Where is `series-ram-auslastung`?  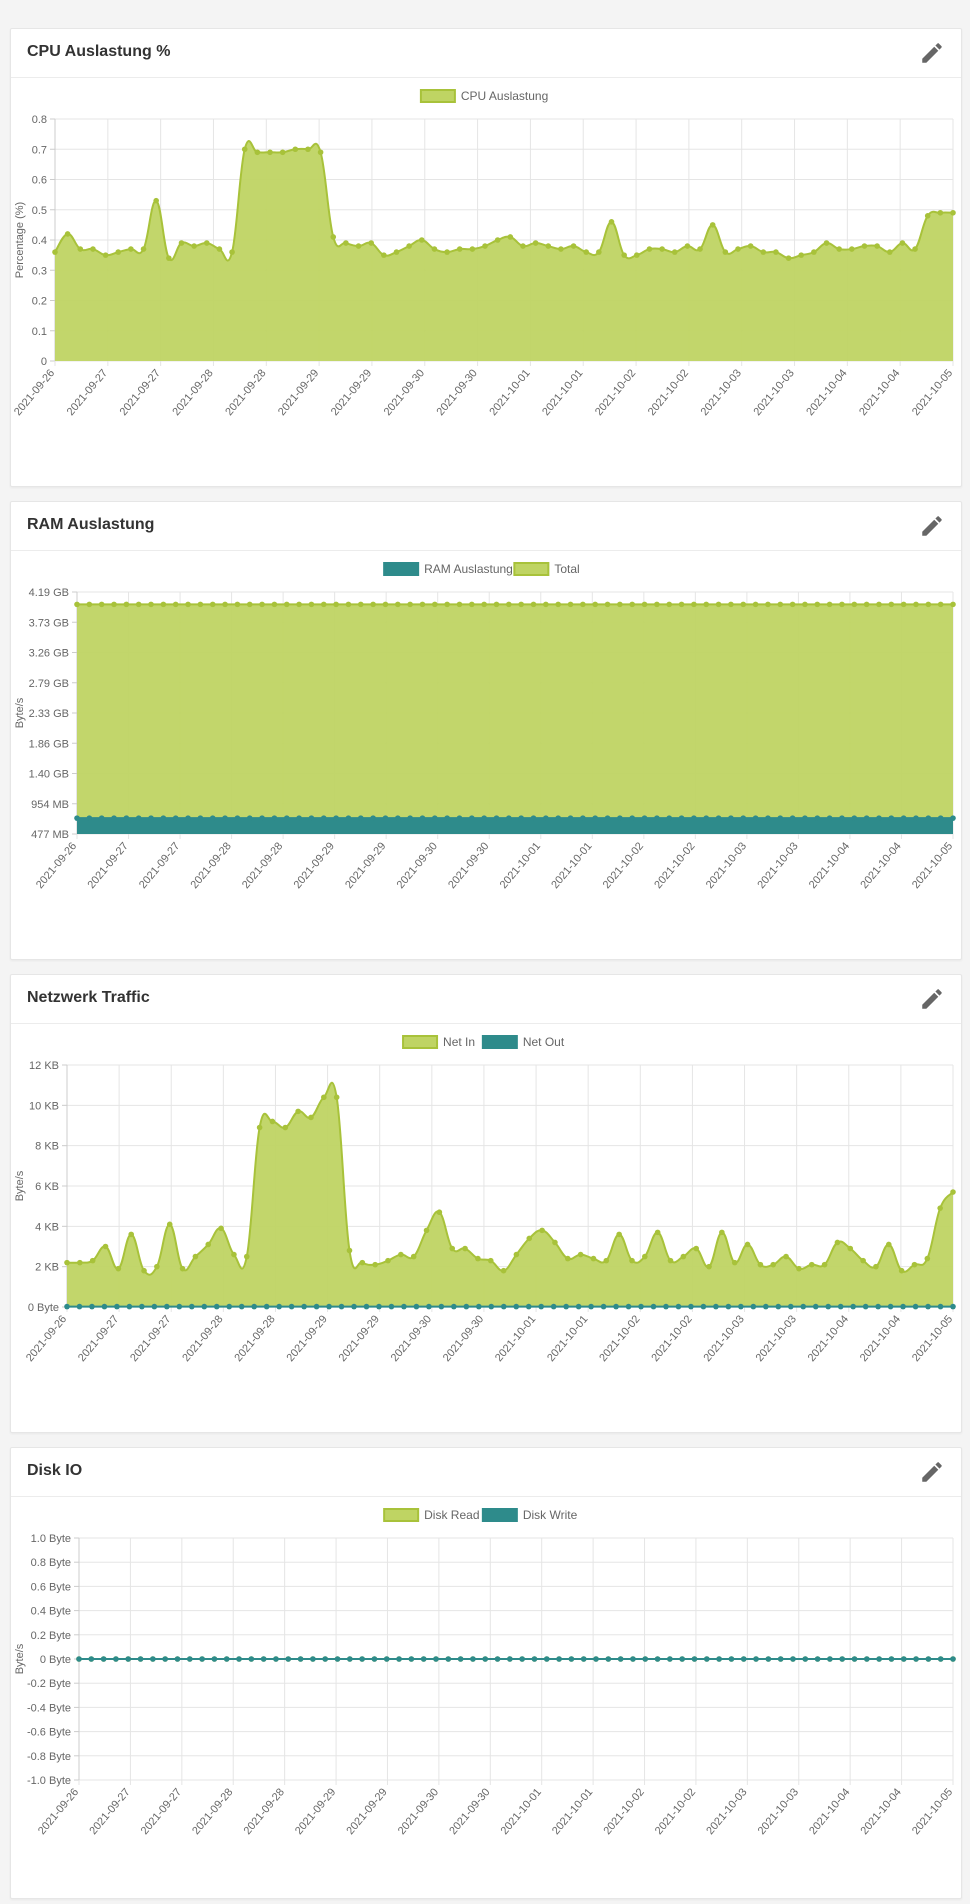
series-ram-auslastung is located at coordinates (515, 824).